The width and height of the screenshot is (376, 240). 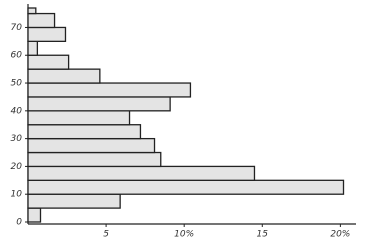 What do you see at coordinates (340, 235) in the screenshot?
I see `x-tick-label: 20%` at bounding box center [340, 235].